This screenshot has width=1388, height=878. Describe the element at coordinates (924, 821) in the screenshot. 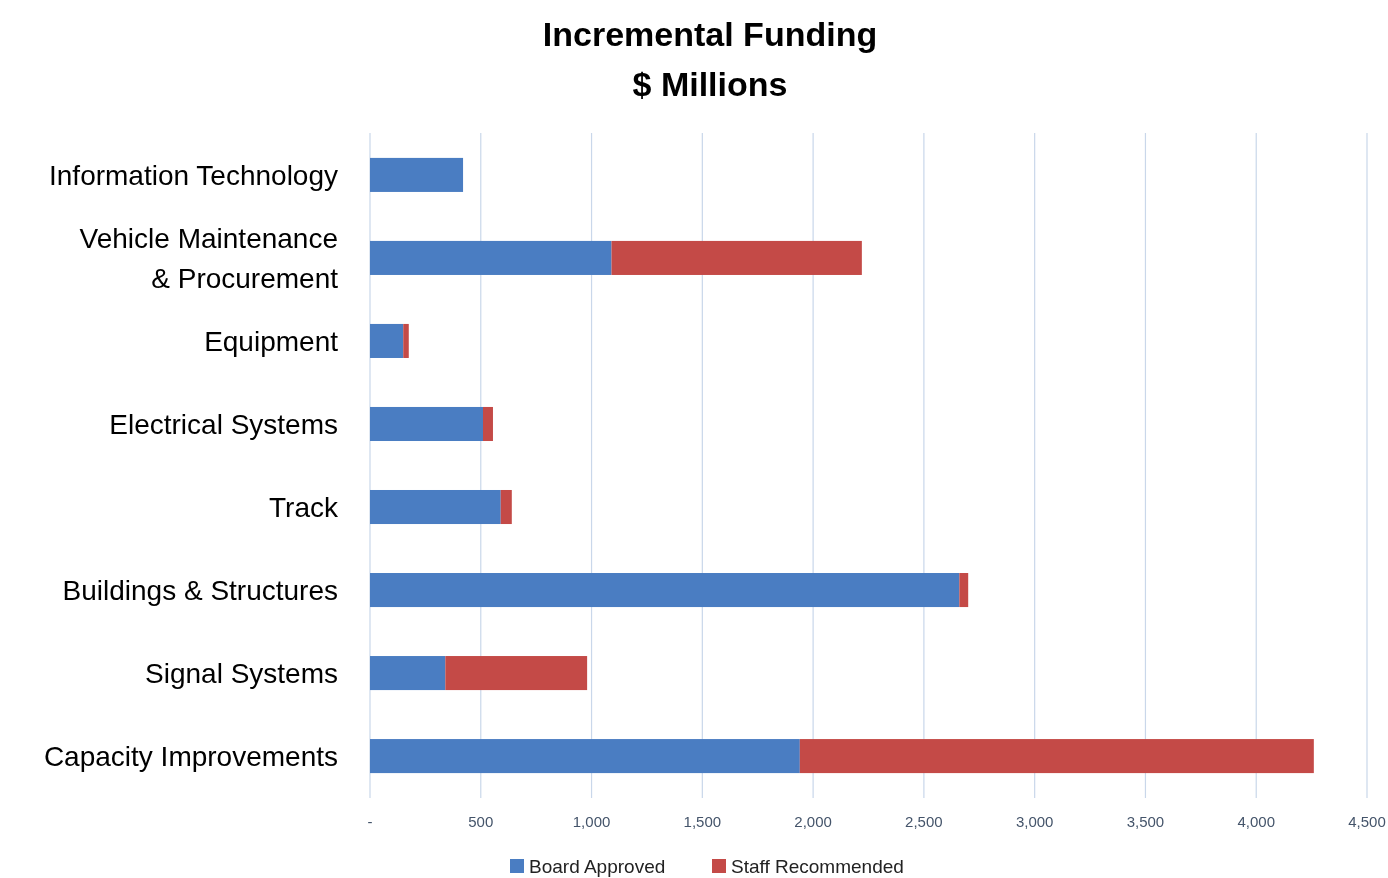

I see `x-tick-label: 2,500` at that location.